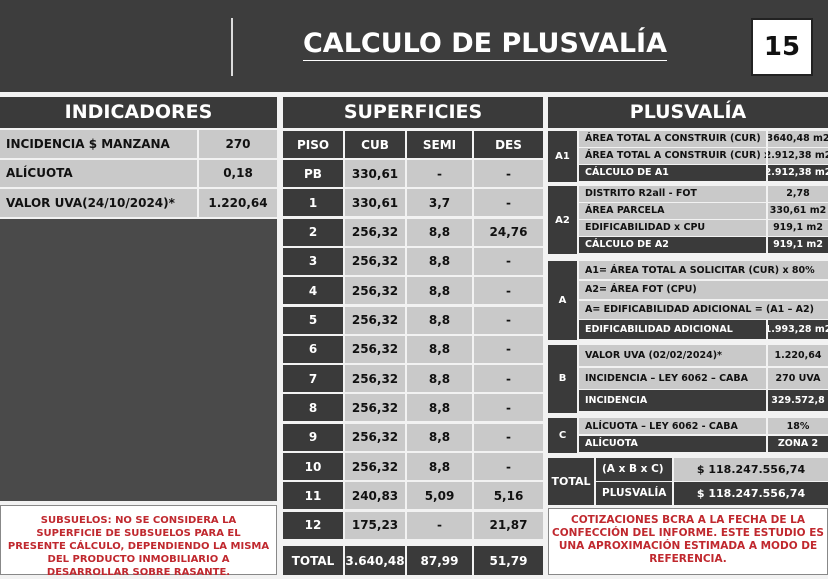  What do you see at coordinates (703, 309) in the screenshot?
I see `plusvalia-row-label: A= EDIFICABILIDAD ADICIONAL = (A1 – A2)` at bounding box center [703, 309].